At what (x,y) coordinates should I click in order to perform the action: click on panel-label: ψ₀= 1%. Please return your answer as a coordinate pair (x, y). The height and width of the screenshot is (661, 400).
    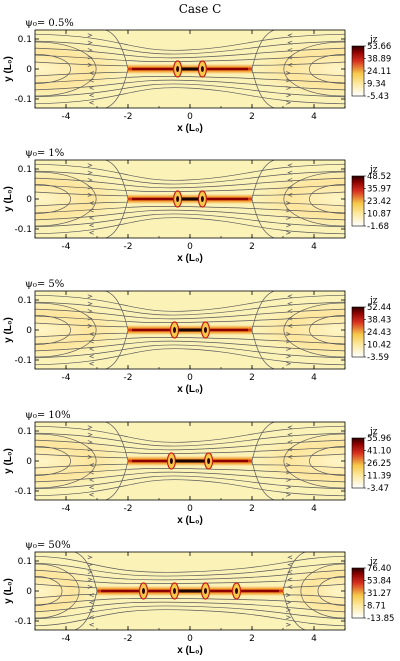
    Looking at the image, I should click on (44, 153).